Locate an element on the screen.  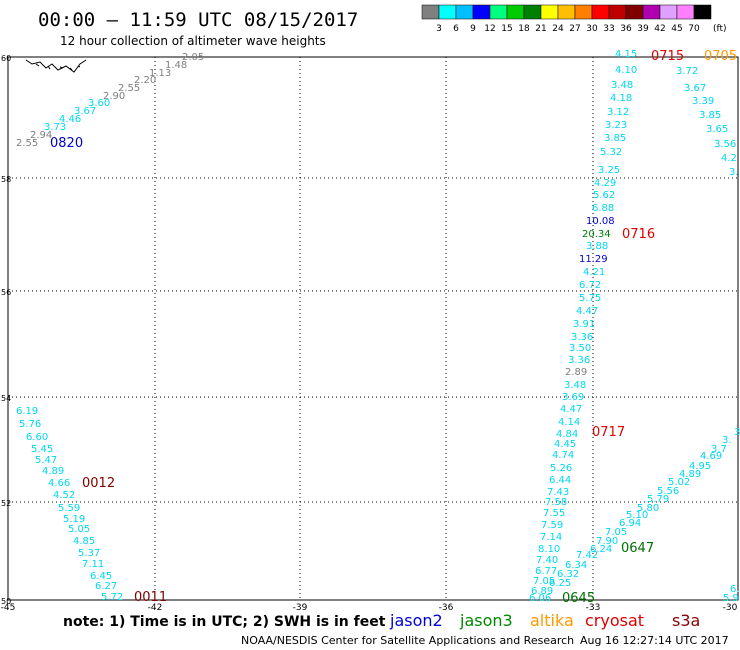
colorbar-label: 3 is located at coordinates (439, 29).